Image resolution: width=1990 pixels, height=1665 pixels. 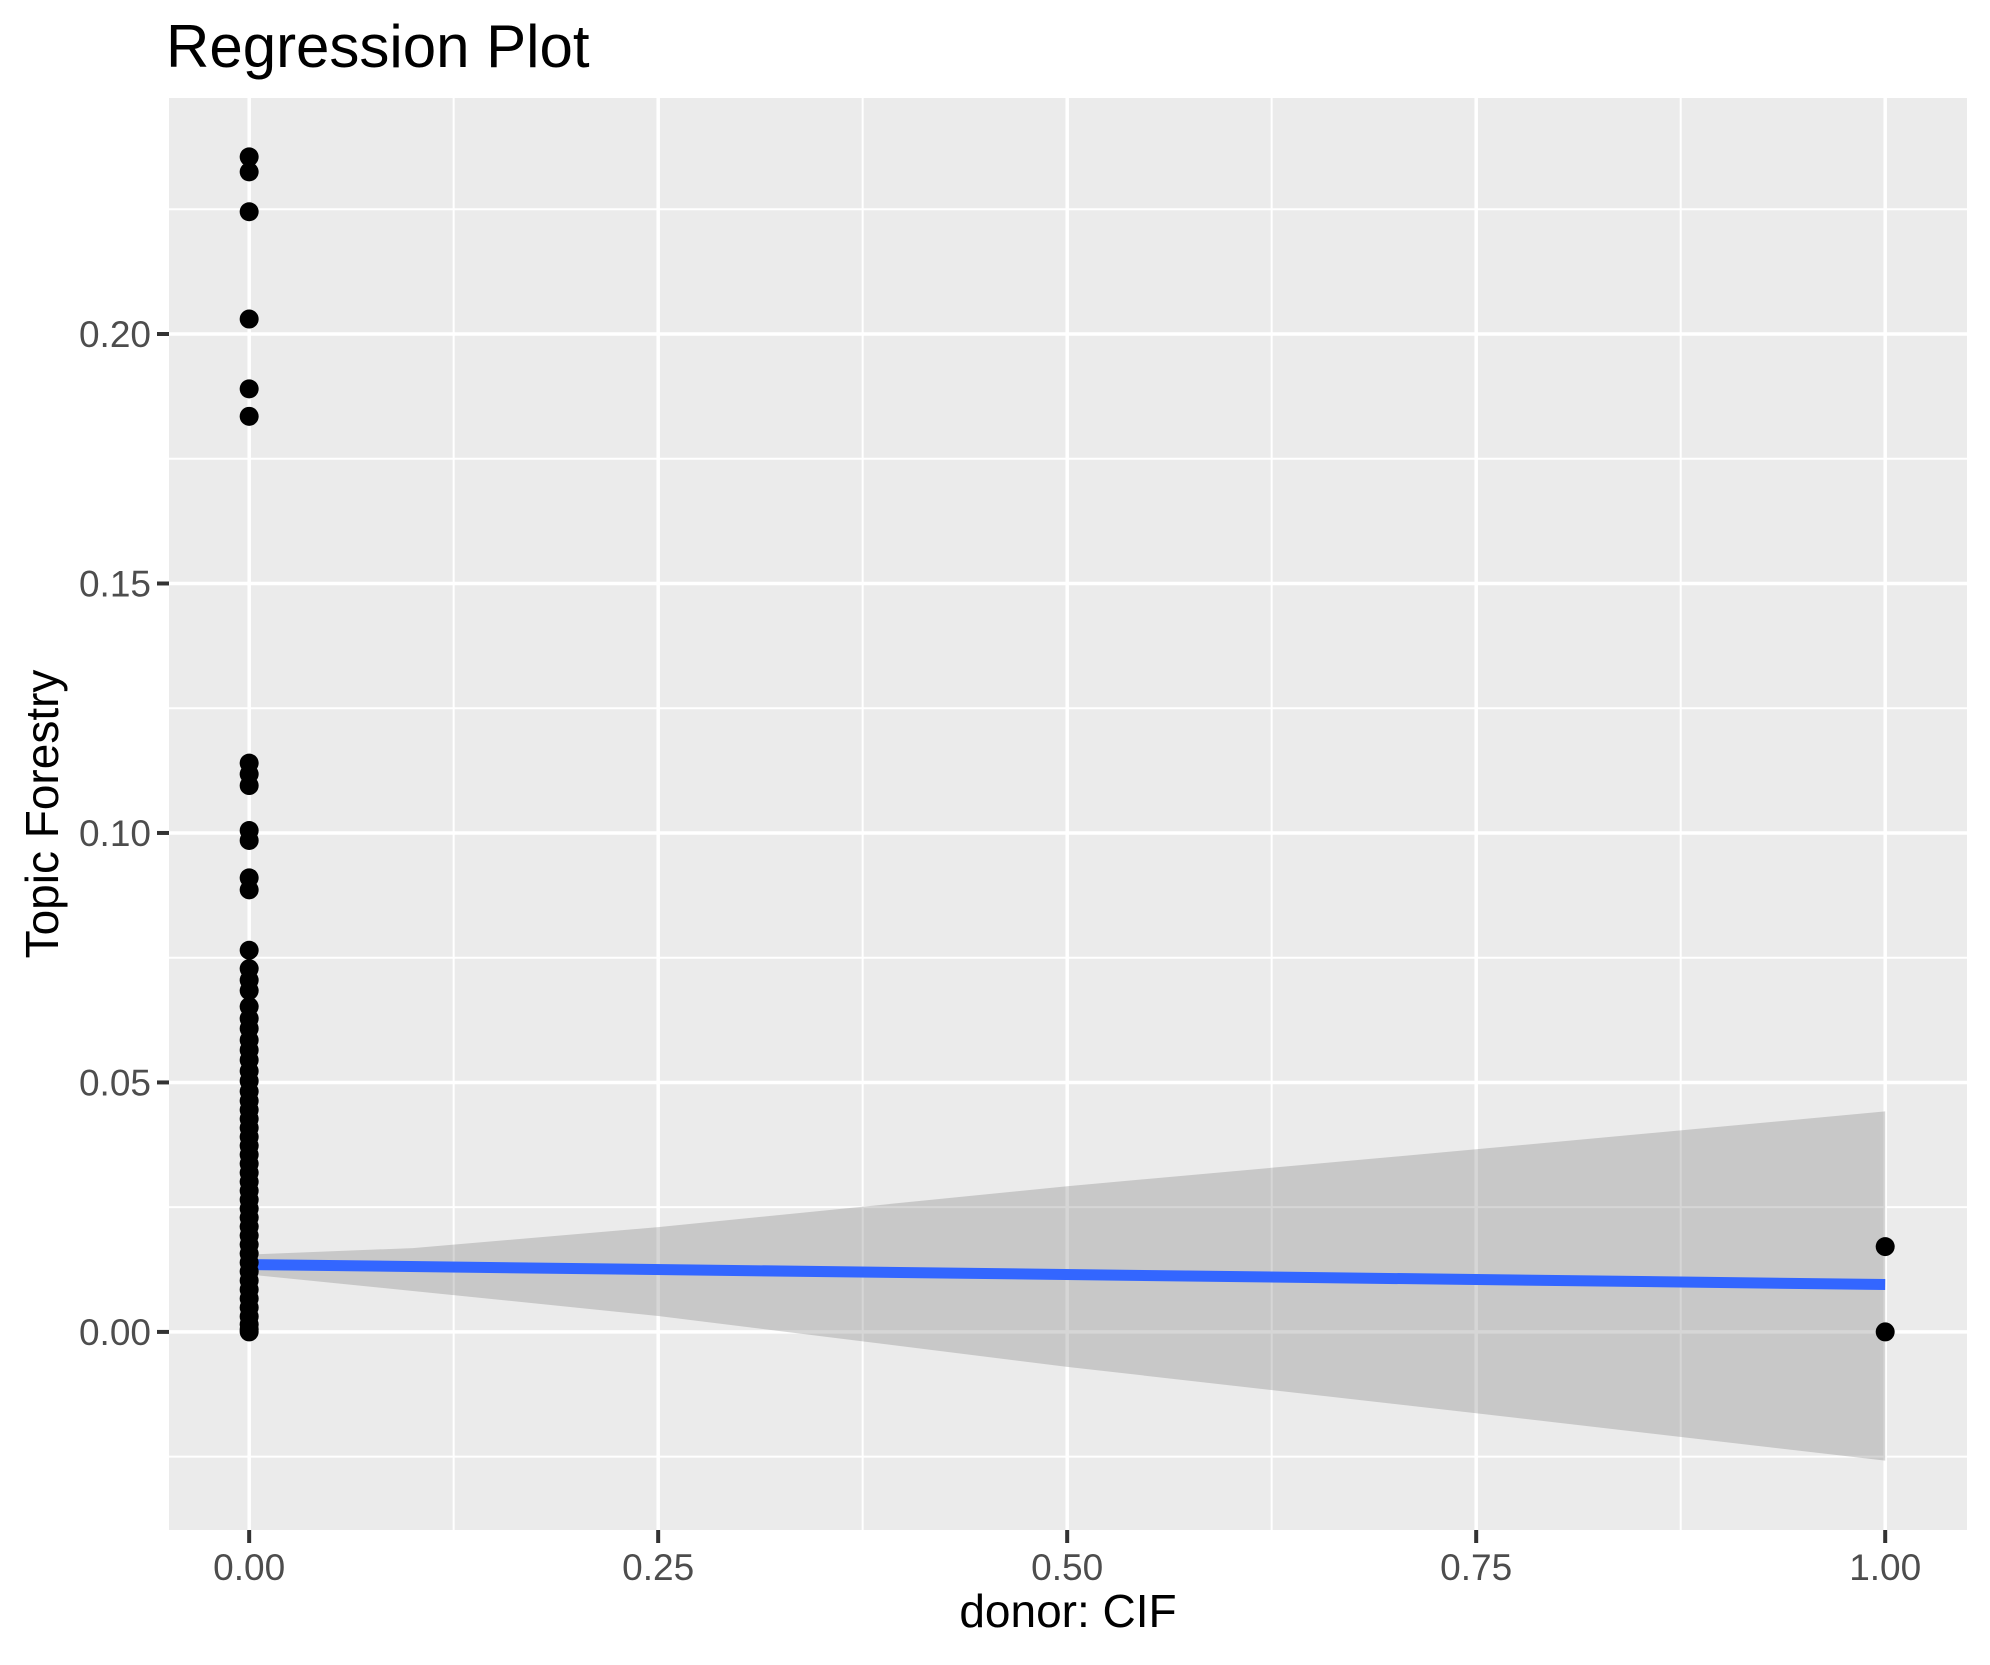 I want to click on y-tick-label: 0.20, so click(x=115, y=334).